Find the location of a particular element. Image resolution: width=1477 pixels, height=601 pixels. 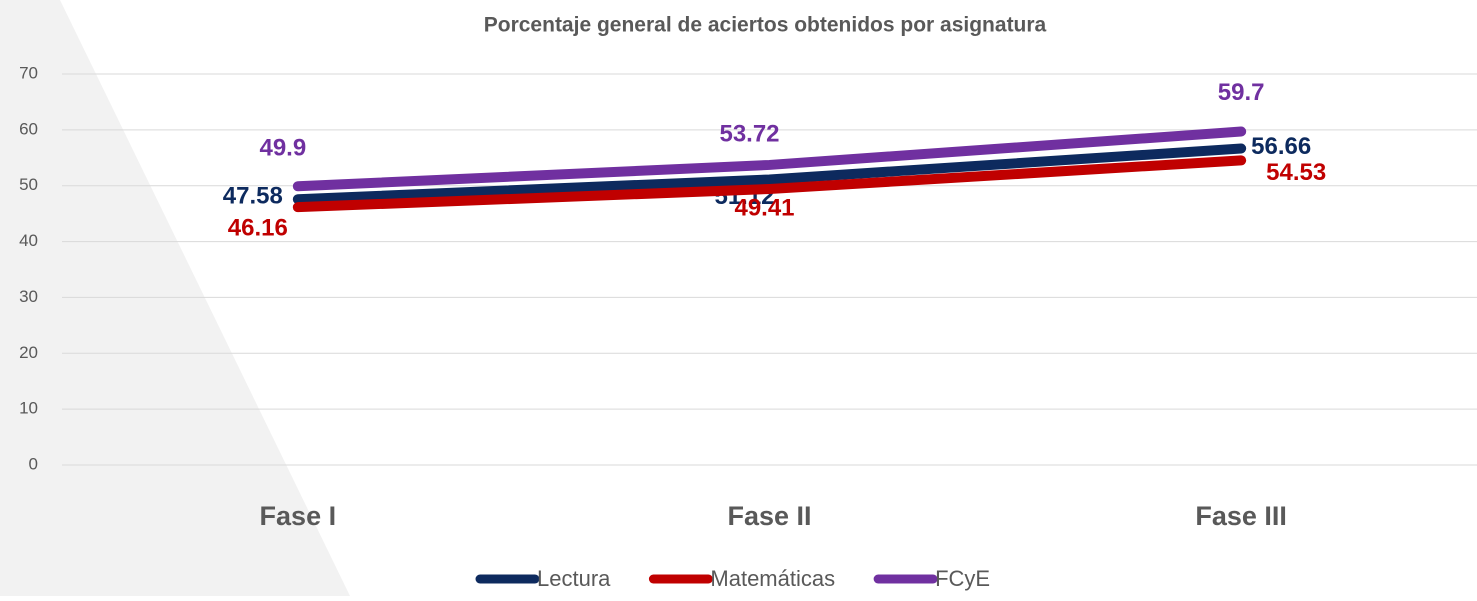

data-label: 54.53 is located at coordinates (1296, 172).